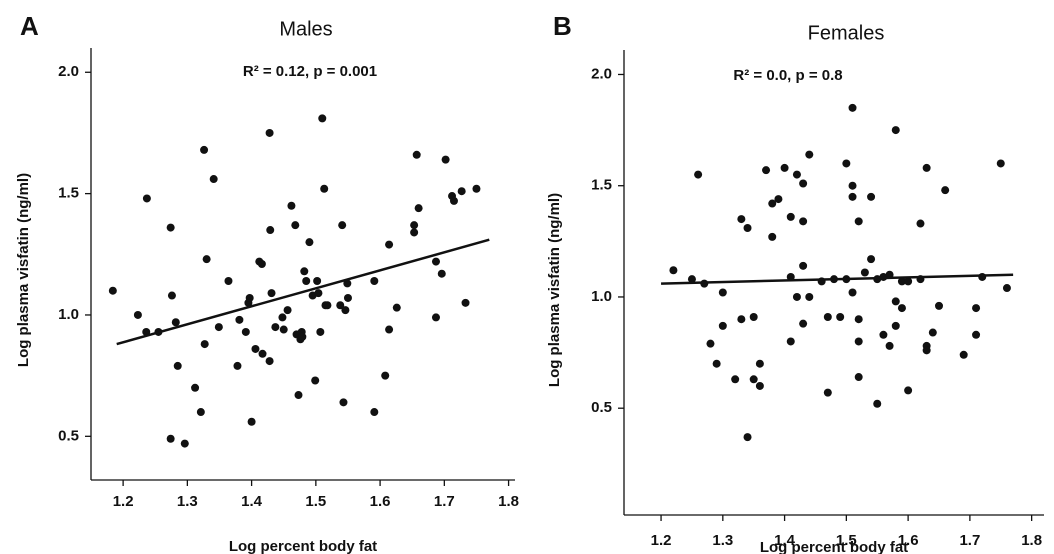 This screenshot has height=554, width=1054. I want to click on x-tick-label: 1.7, so click(969, 540).